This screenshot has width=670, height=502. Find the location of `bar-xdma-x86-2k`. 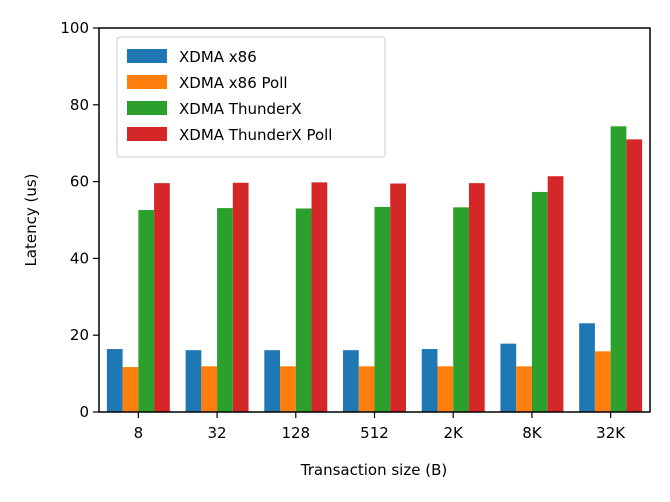

bar-xdma-x86-2k is located at coordinates (429, 380).